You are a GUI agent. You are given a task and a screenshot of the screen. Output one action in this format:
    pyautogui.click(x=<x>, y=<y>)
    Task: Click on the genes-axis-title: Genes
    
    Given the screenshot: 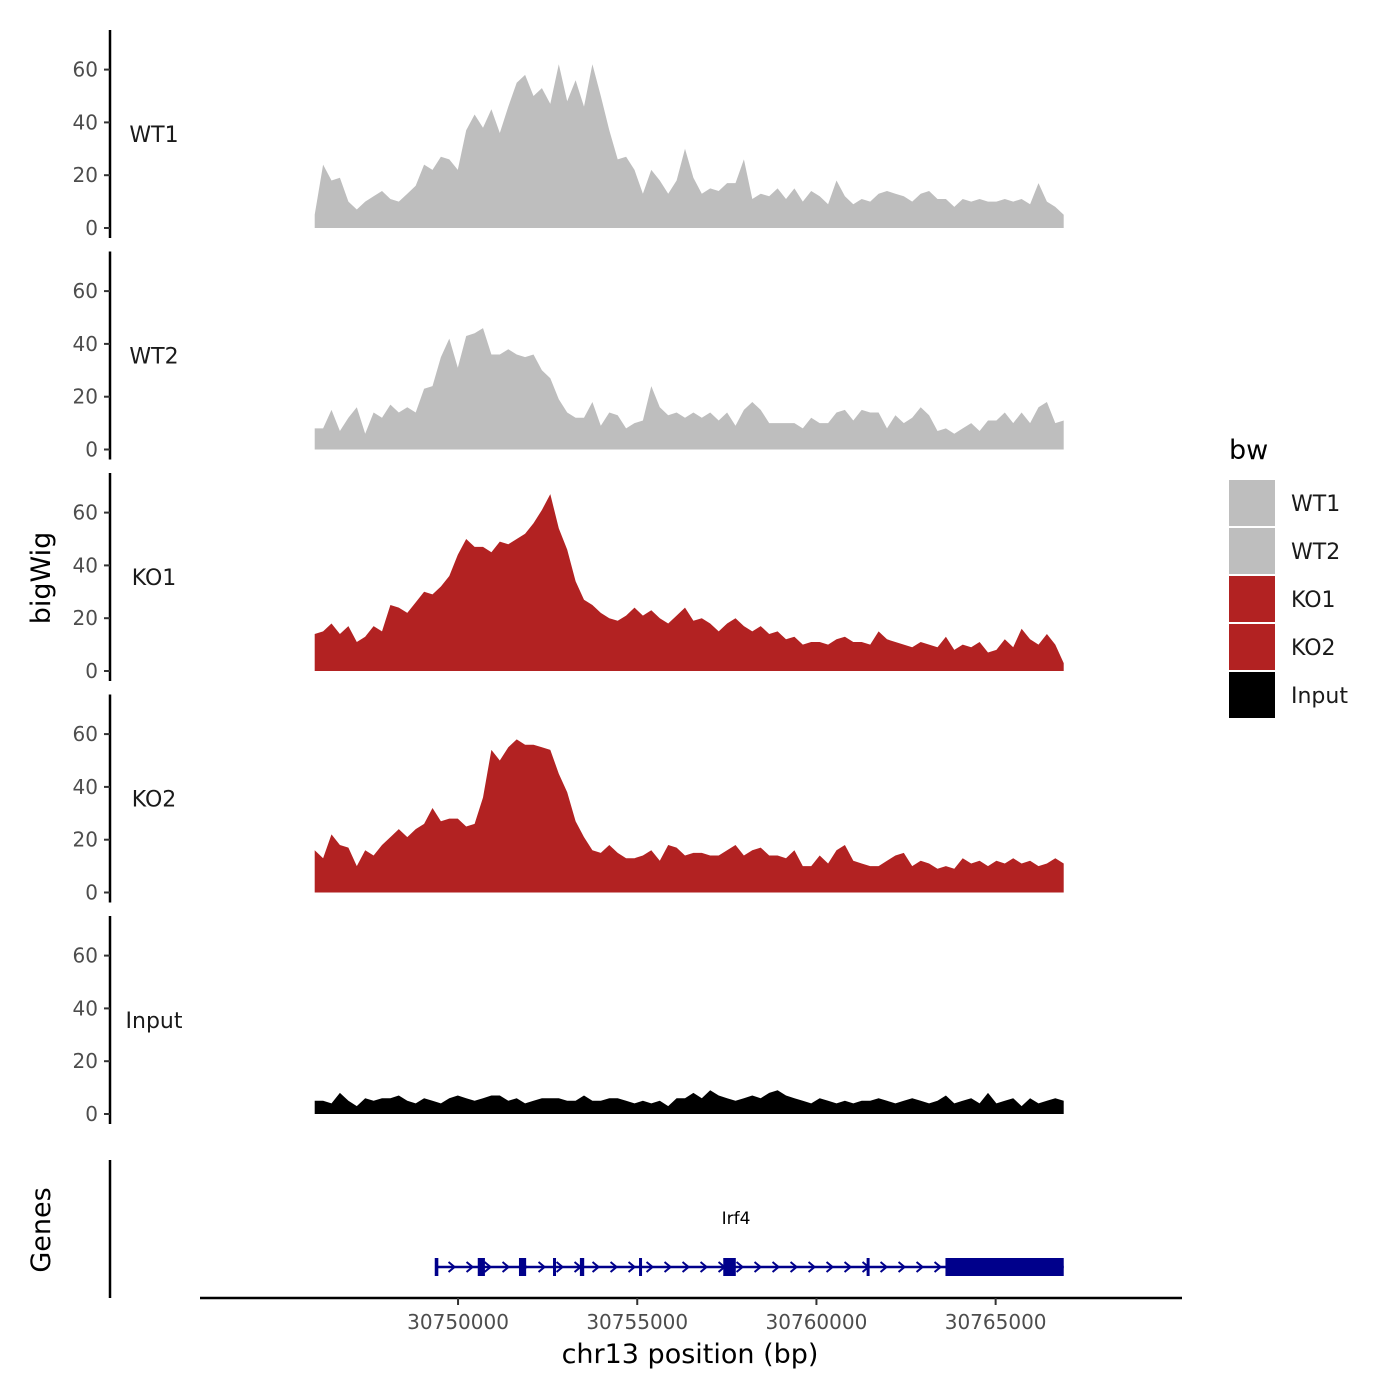 What is the action you would take?
    pyautogui.click(x=41, y=1229)
    